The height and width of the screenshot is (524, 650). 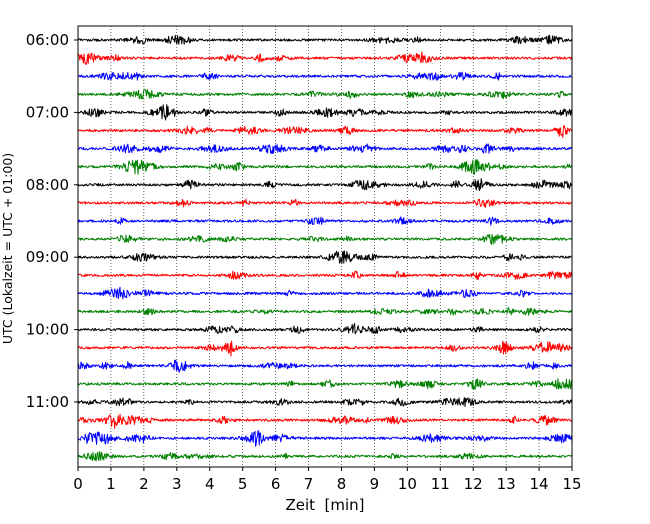 What do you see at coordinates (539, 484) in the screenshot?
I see `x-tick-label: 14` at bounding box center [539, 484].